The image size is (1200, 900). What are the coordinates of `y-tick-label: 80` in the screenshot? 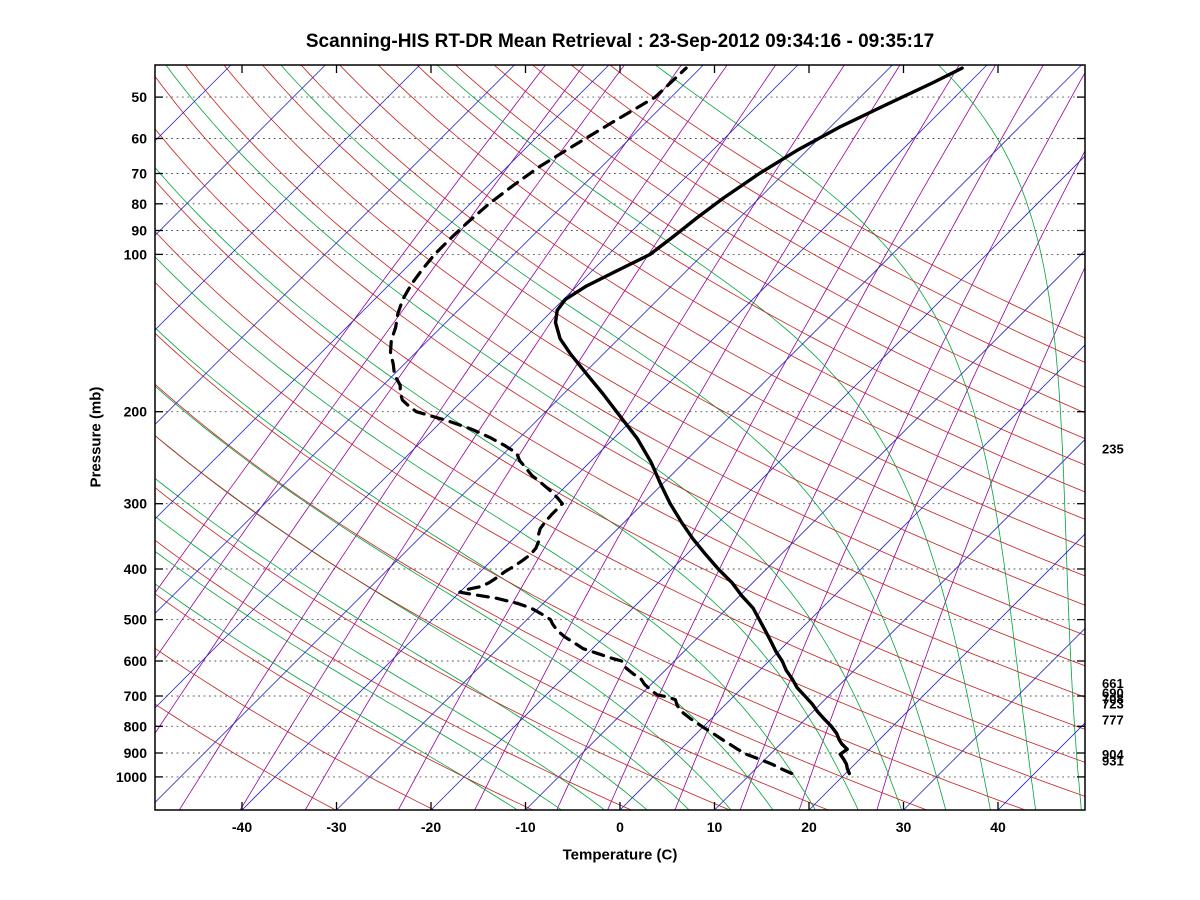 It's located at (139, 204).